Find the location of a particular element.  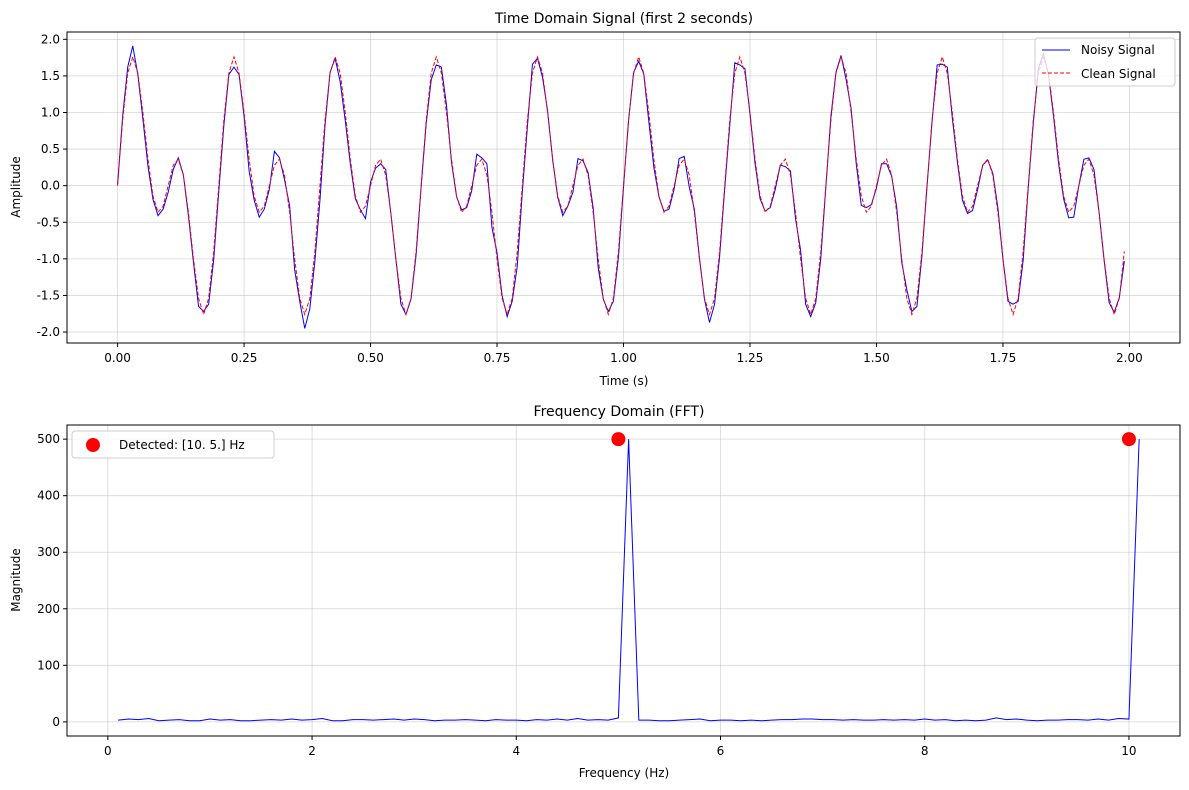

time-domain-y-tick-label: -2.0 is located at coordinates (48, 332).